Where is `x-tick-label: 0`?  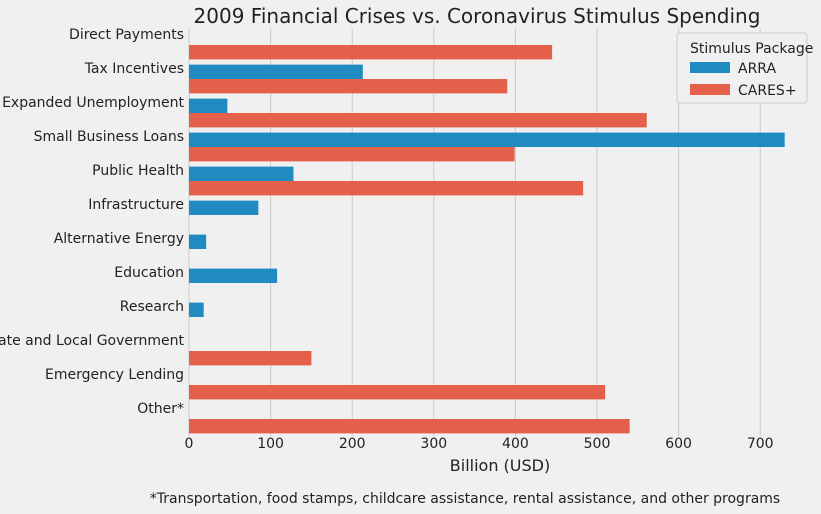 x-tick-label: 0 is located at coordinates (189, 444).